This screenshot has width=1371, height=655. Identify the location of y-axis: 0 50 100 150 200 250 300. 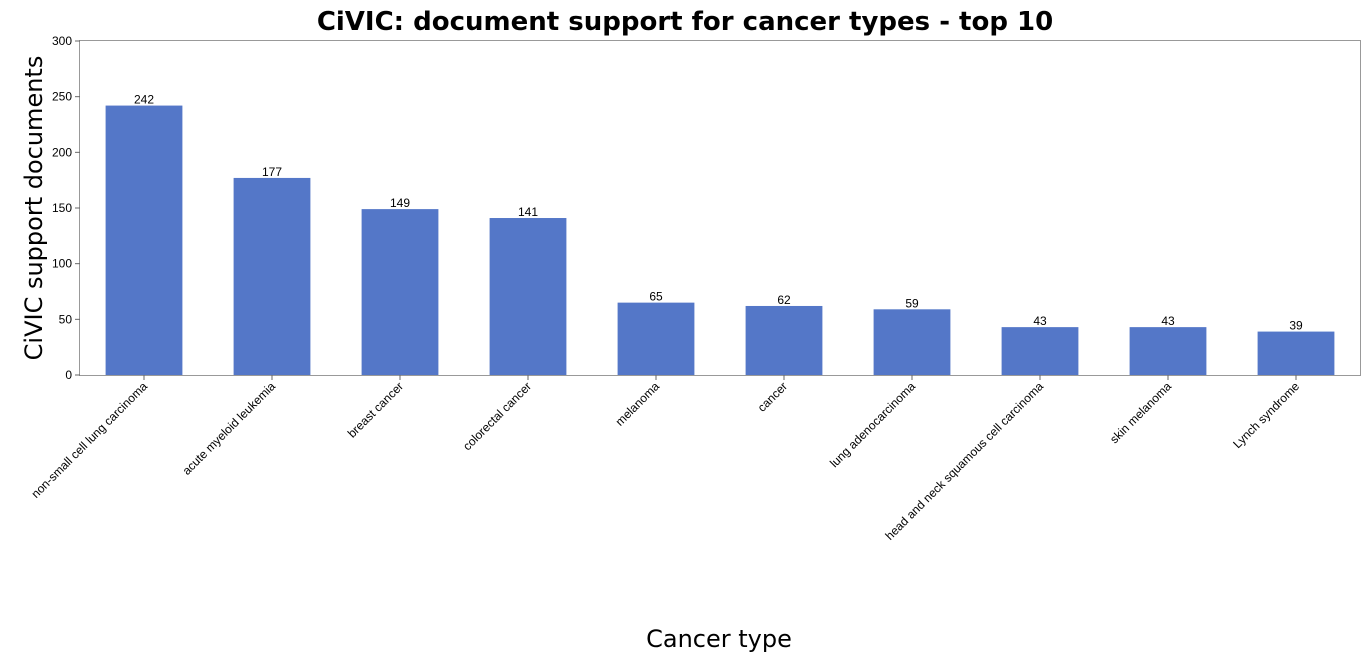
(66, 208).